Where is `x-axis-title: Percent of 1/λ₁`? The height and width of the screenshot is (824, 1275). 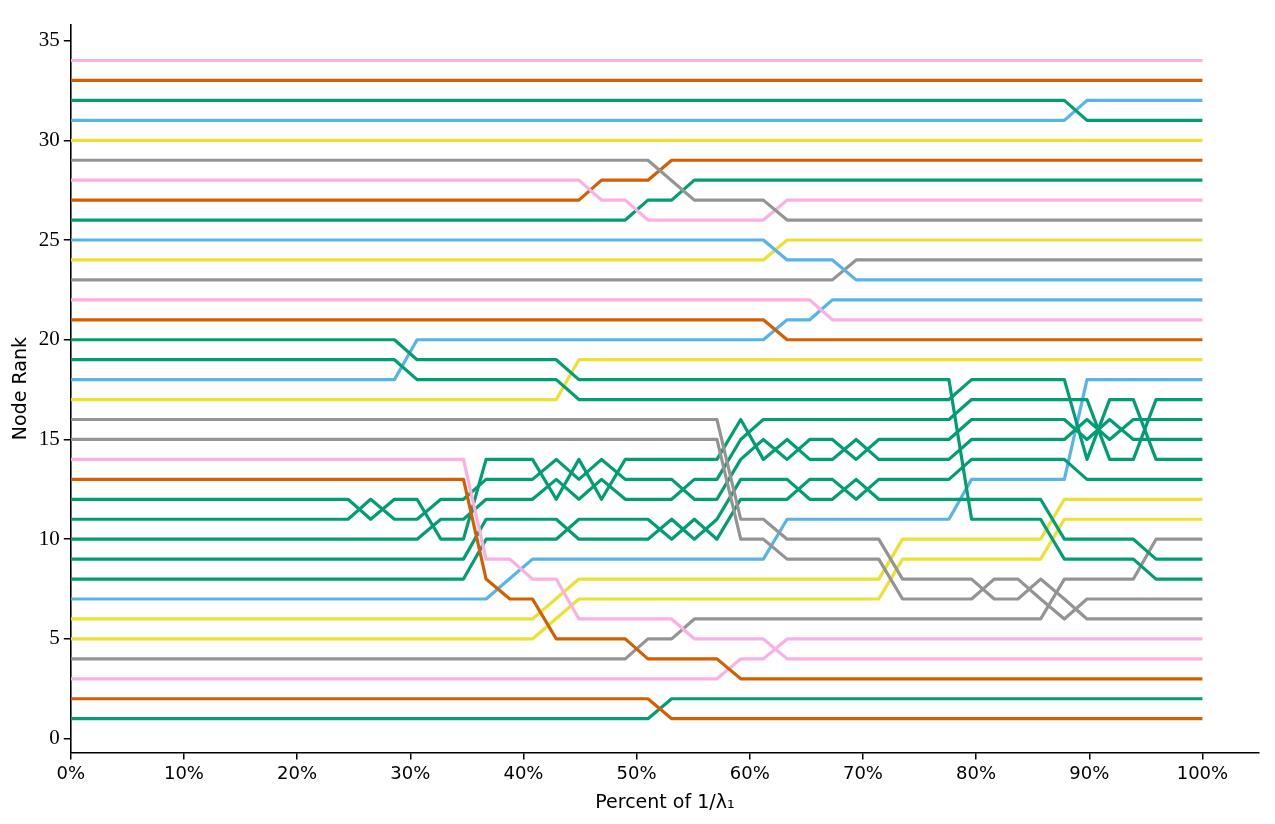 x-axis-title: Percent of 1/λ₁ is located at coordinates (665, 800).